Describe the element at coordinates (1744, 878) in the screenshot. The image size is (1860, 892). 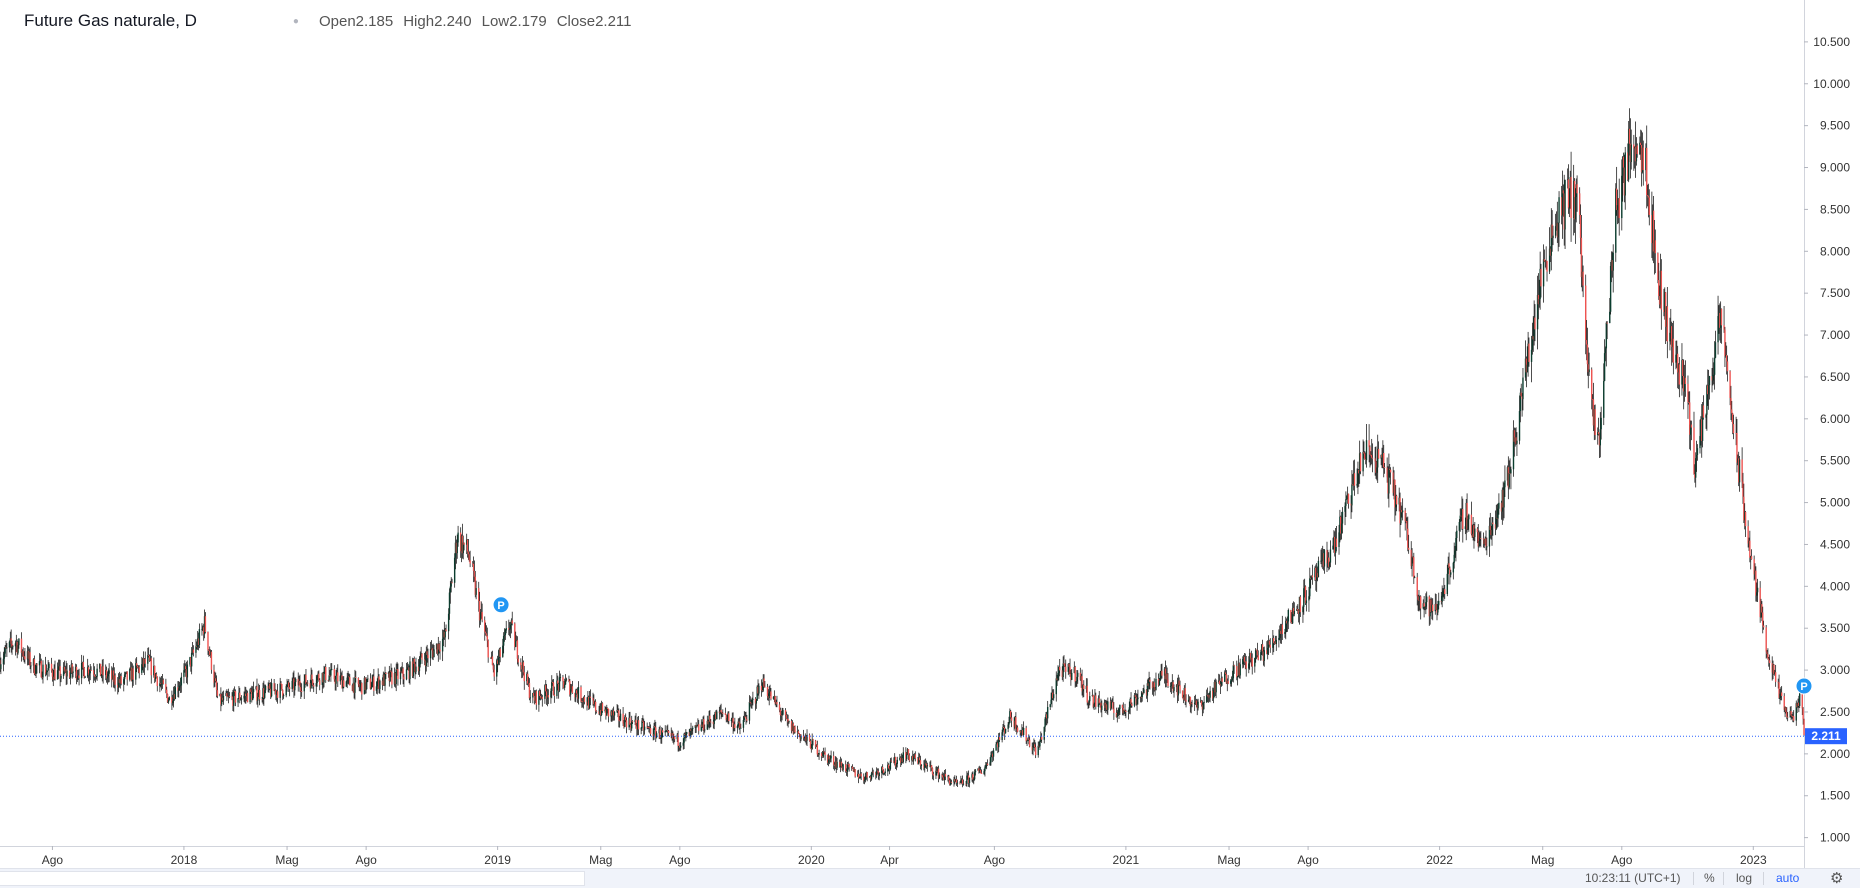
I see `log-scale-button: log` at that location.